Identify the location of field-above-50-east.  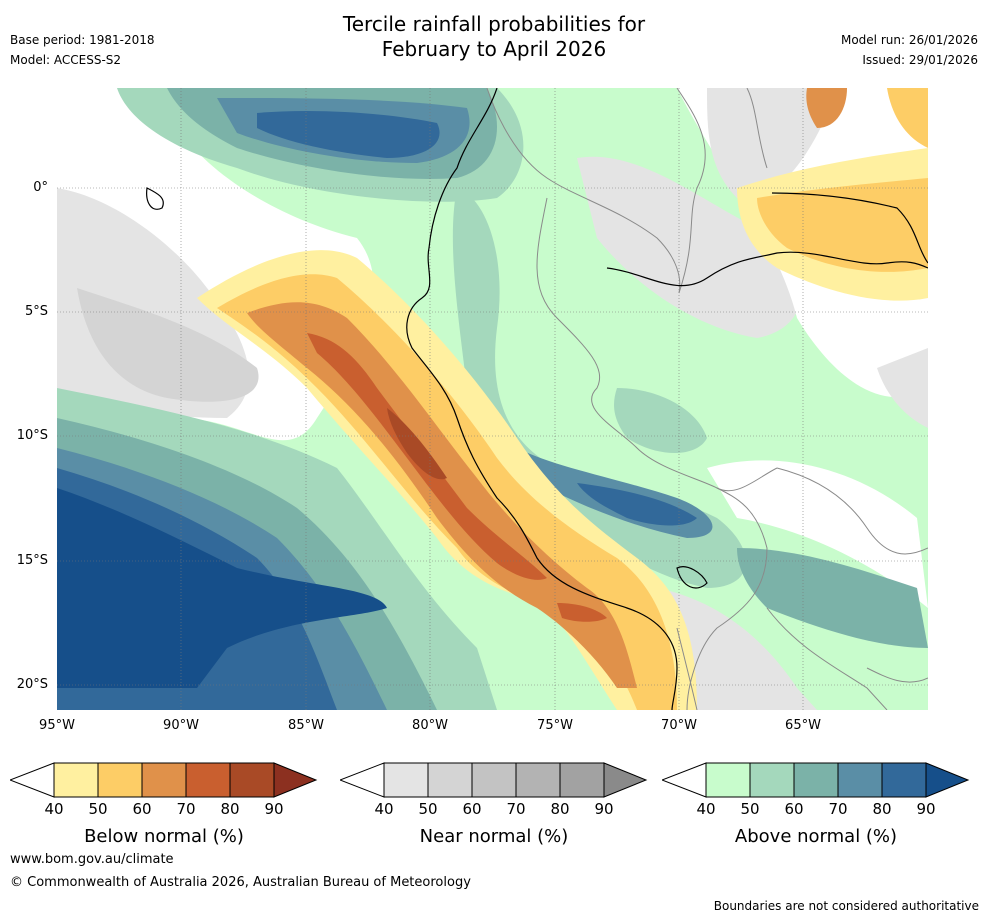
(660, 420).